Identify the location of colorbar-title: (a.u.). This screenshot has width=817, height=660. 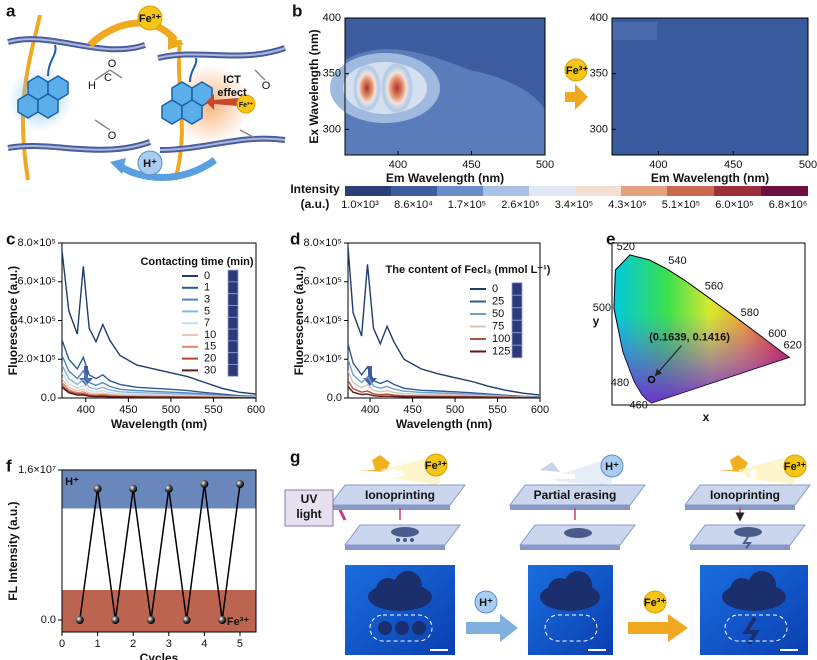
(315, 204).